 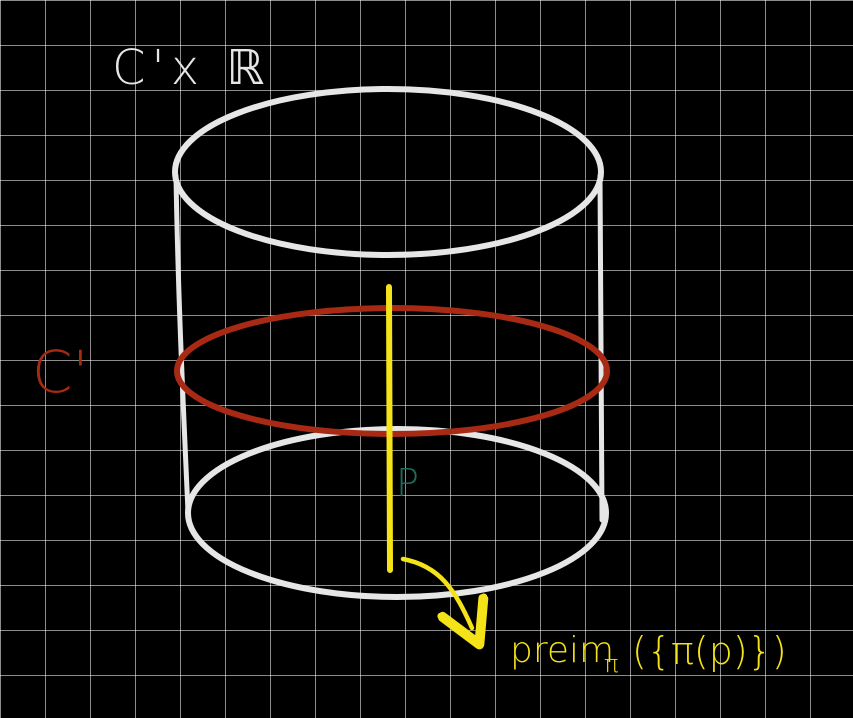 I want to click on fiber-line, so click(x=389, y=428).